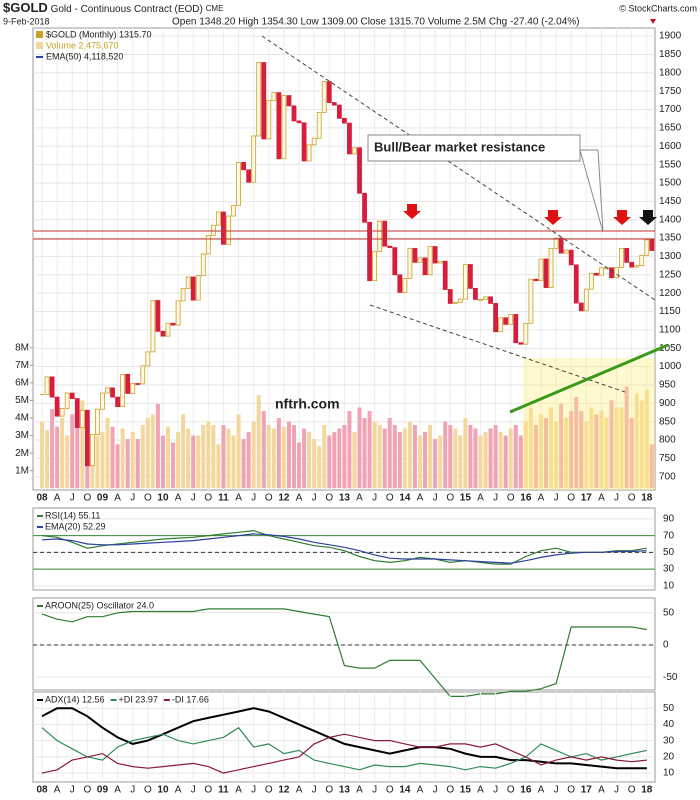  What do you see at coordinates (670, 164) in the screenshot?
I see `y-tick-label: 1550` at bounding box center [670, 164].